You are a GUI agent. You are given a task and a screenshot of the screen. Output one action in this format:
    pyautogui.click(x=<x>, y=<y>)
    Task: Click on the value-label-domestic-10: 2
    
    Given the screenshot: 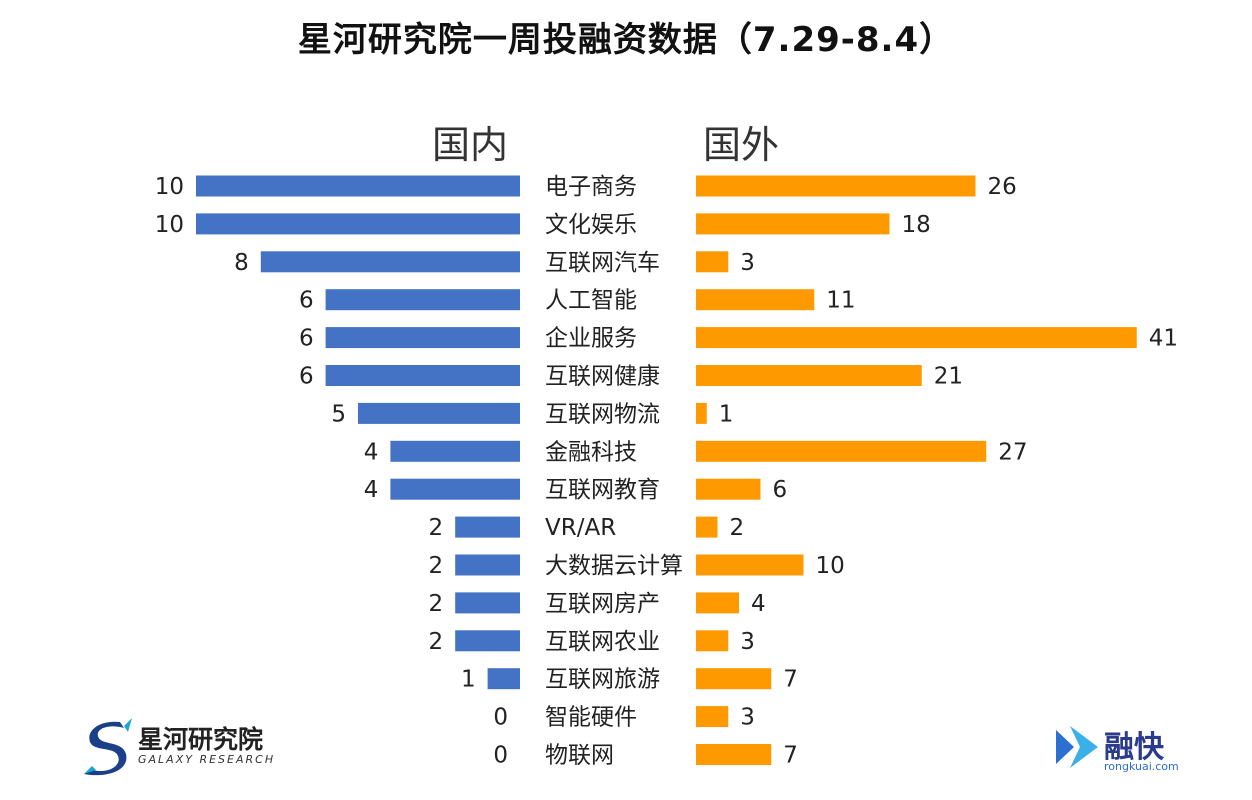 What is the action you would take?
    pyautogui.click(x=436, y=566)
    